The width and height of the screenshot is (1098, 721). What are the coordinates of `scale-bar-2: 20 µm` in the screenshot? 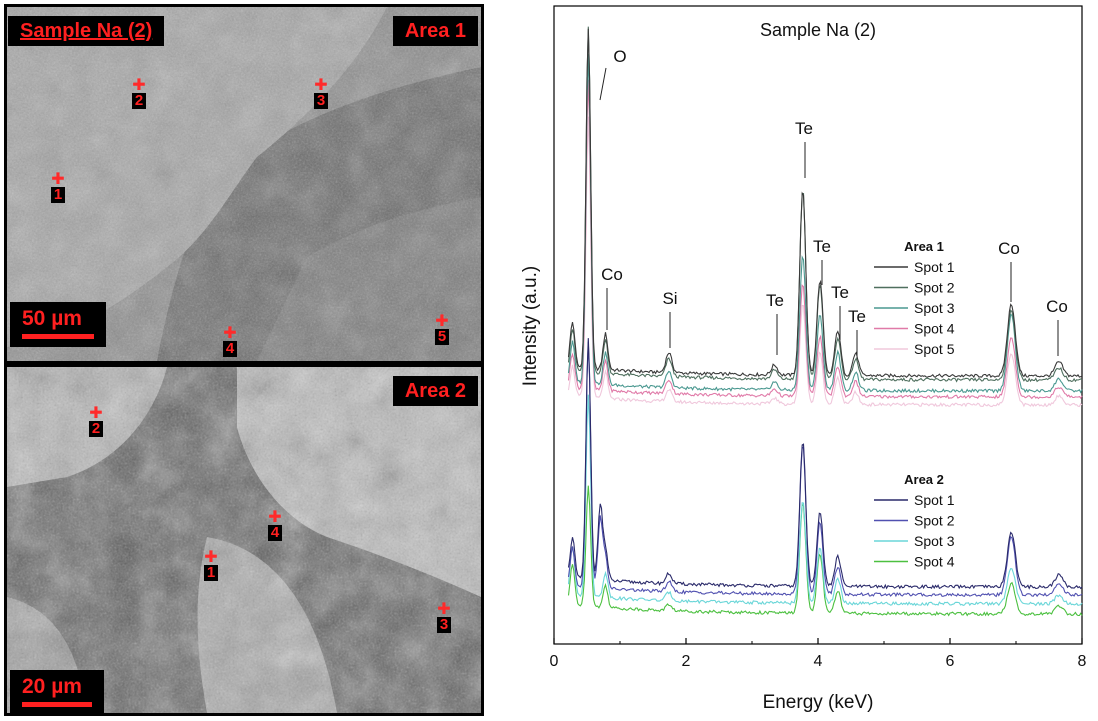 It's located at (57, 692).